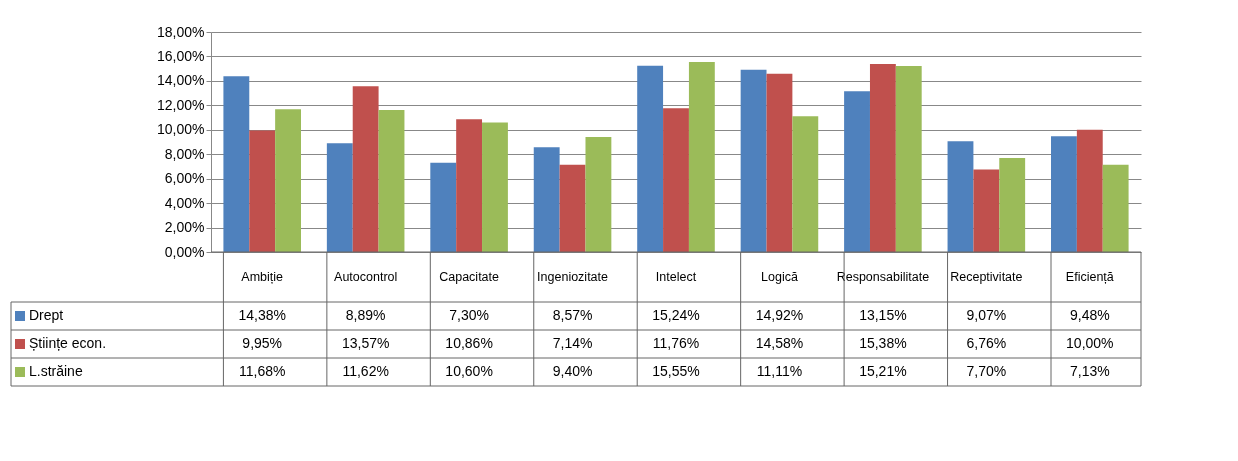 The width and height of the screenshot is (1238, 461). Describe the element at coordinates (779, 371) in the screenshot. I see `data-label: 11,11%` at that location.